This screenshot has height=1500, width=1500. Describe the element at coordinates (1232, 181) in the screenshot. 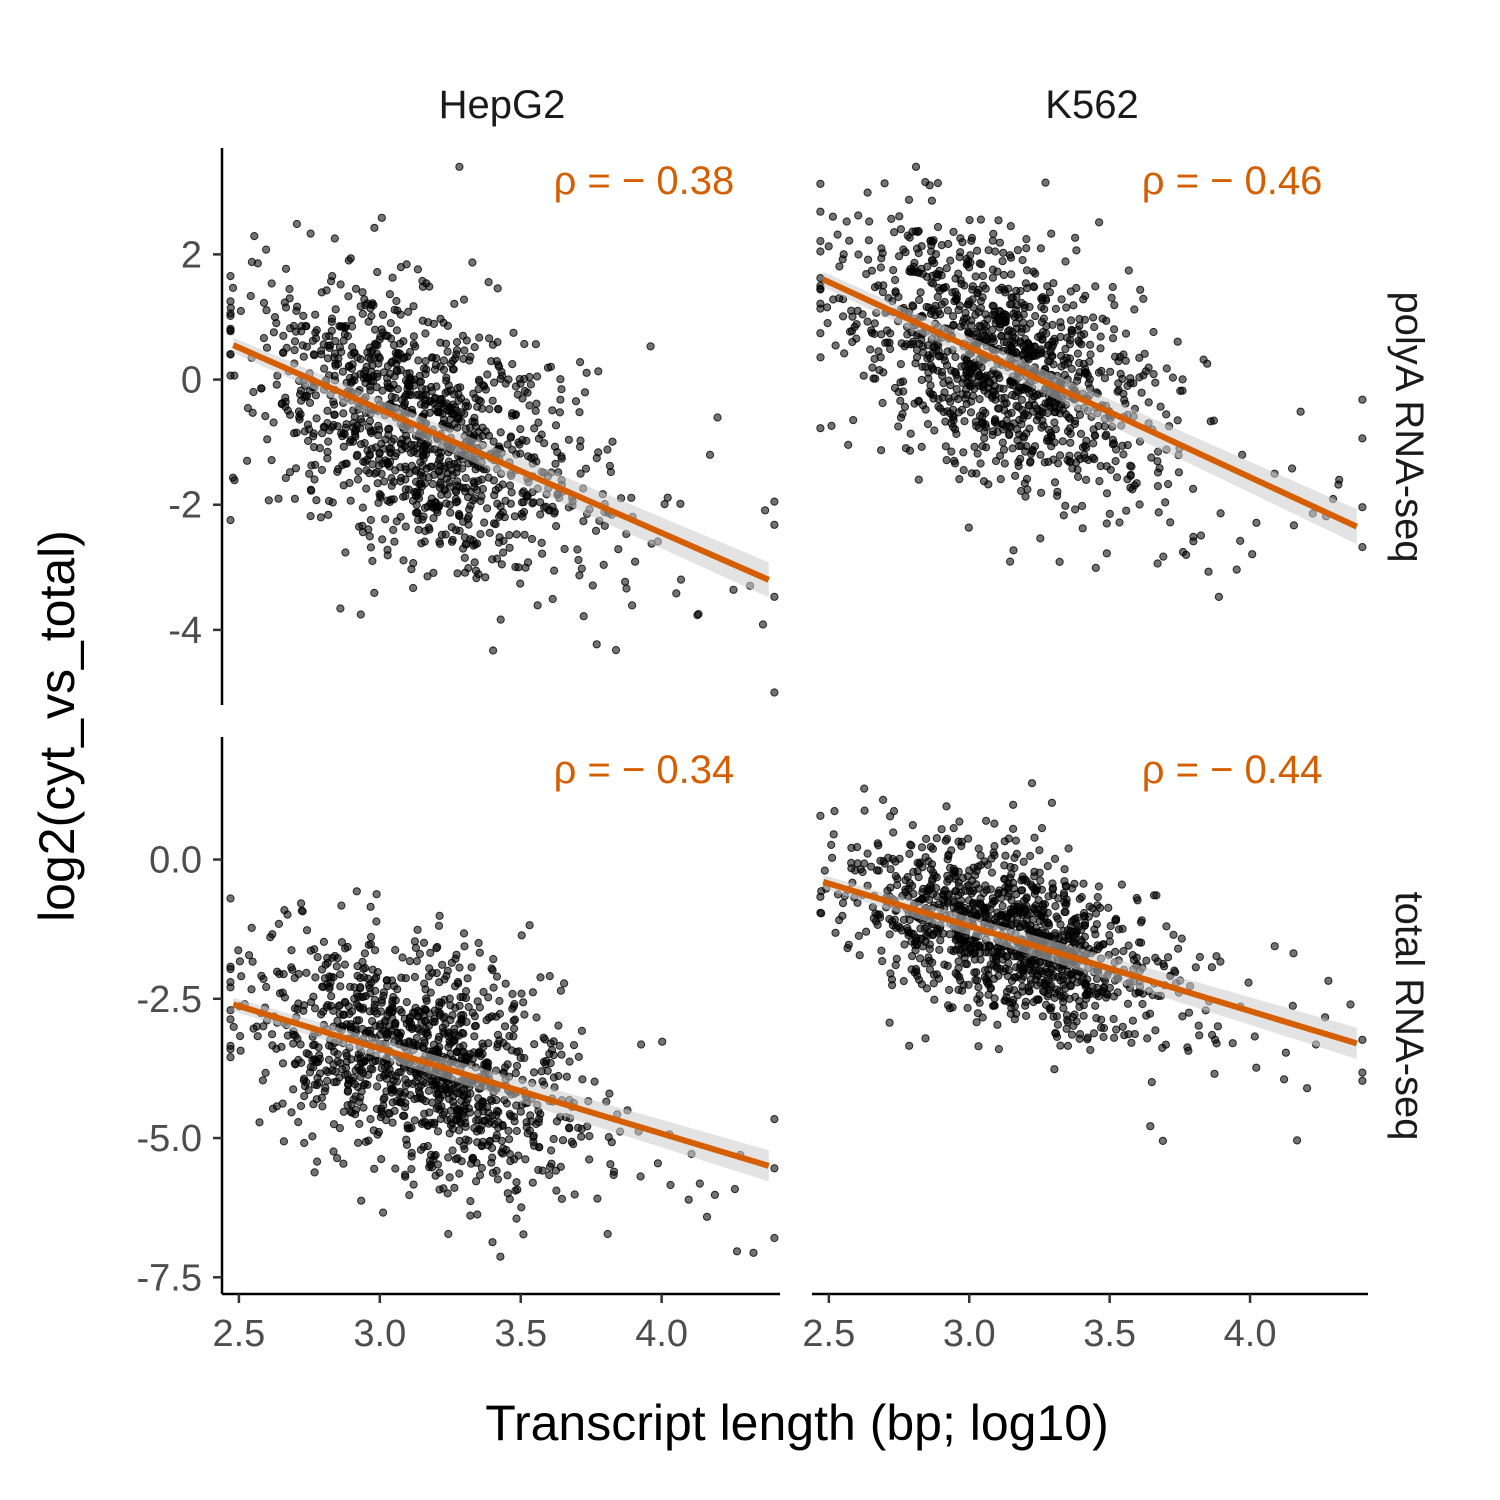

I see `rho-annotation: ρ = − 0.46` at that location.